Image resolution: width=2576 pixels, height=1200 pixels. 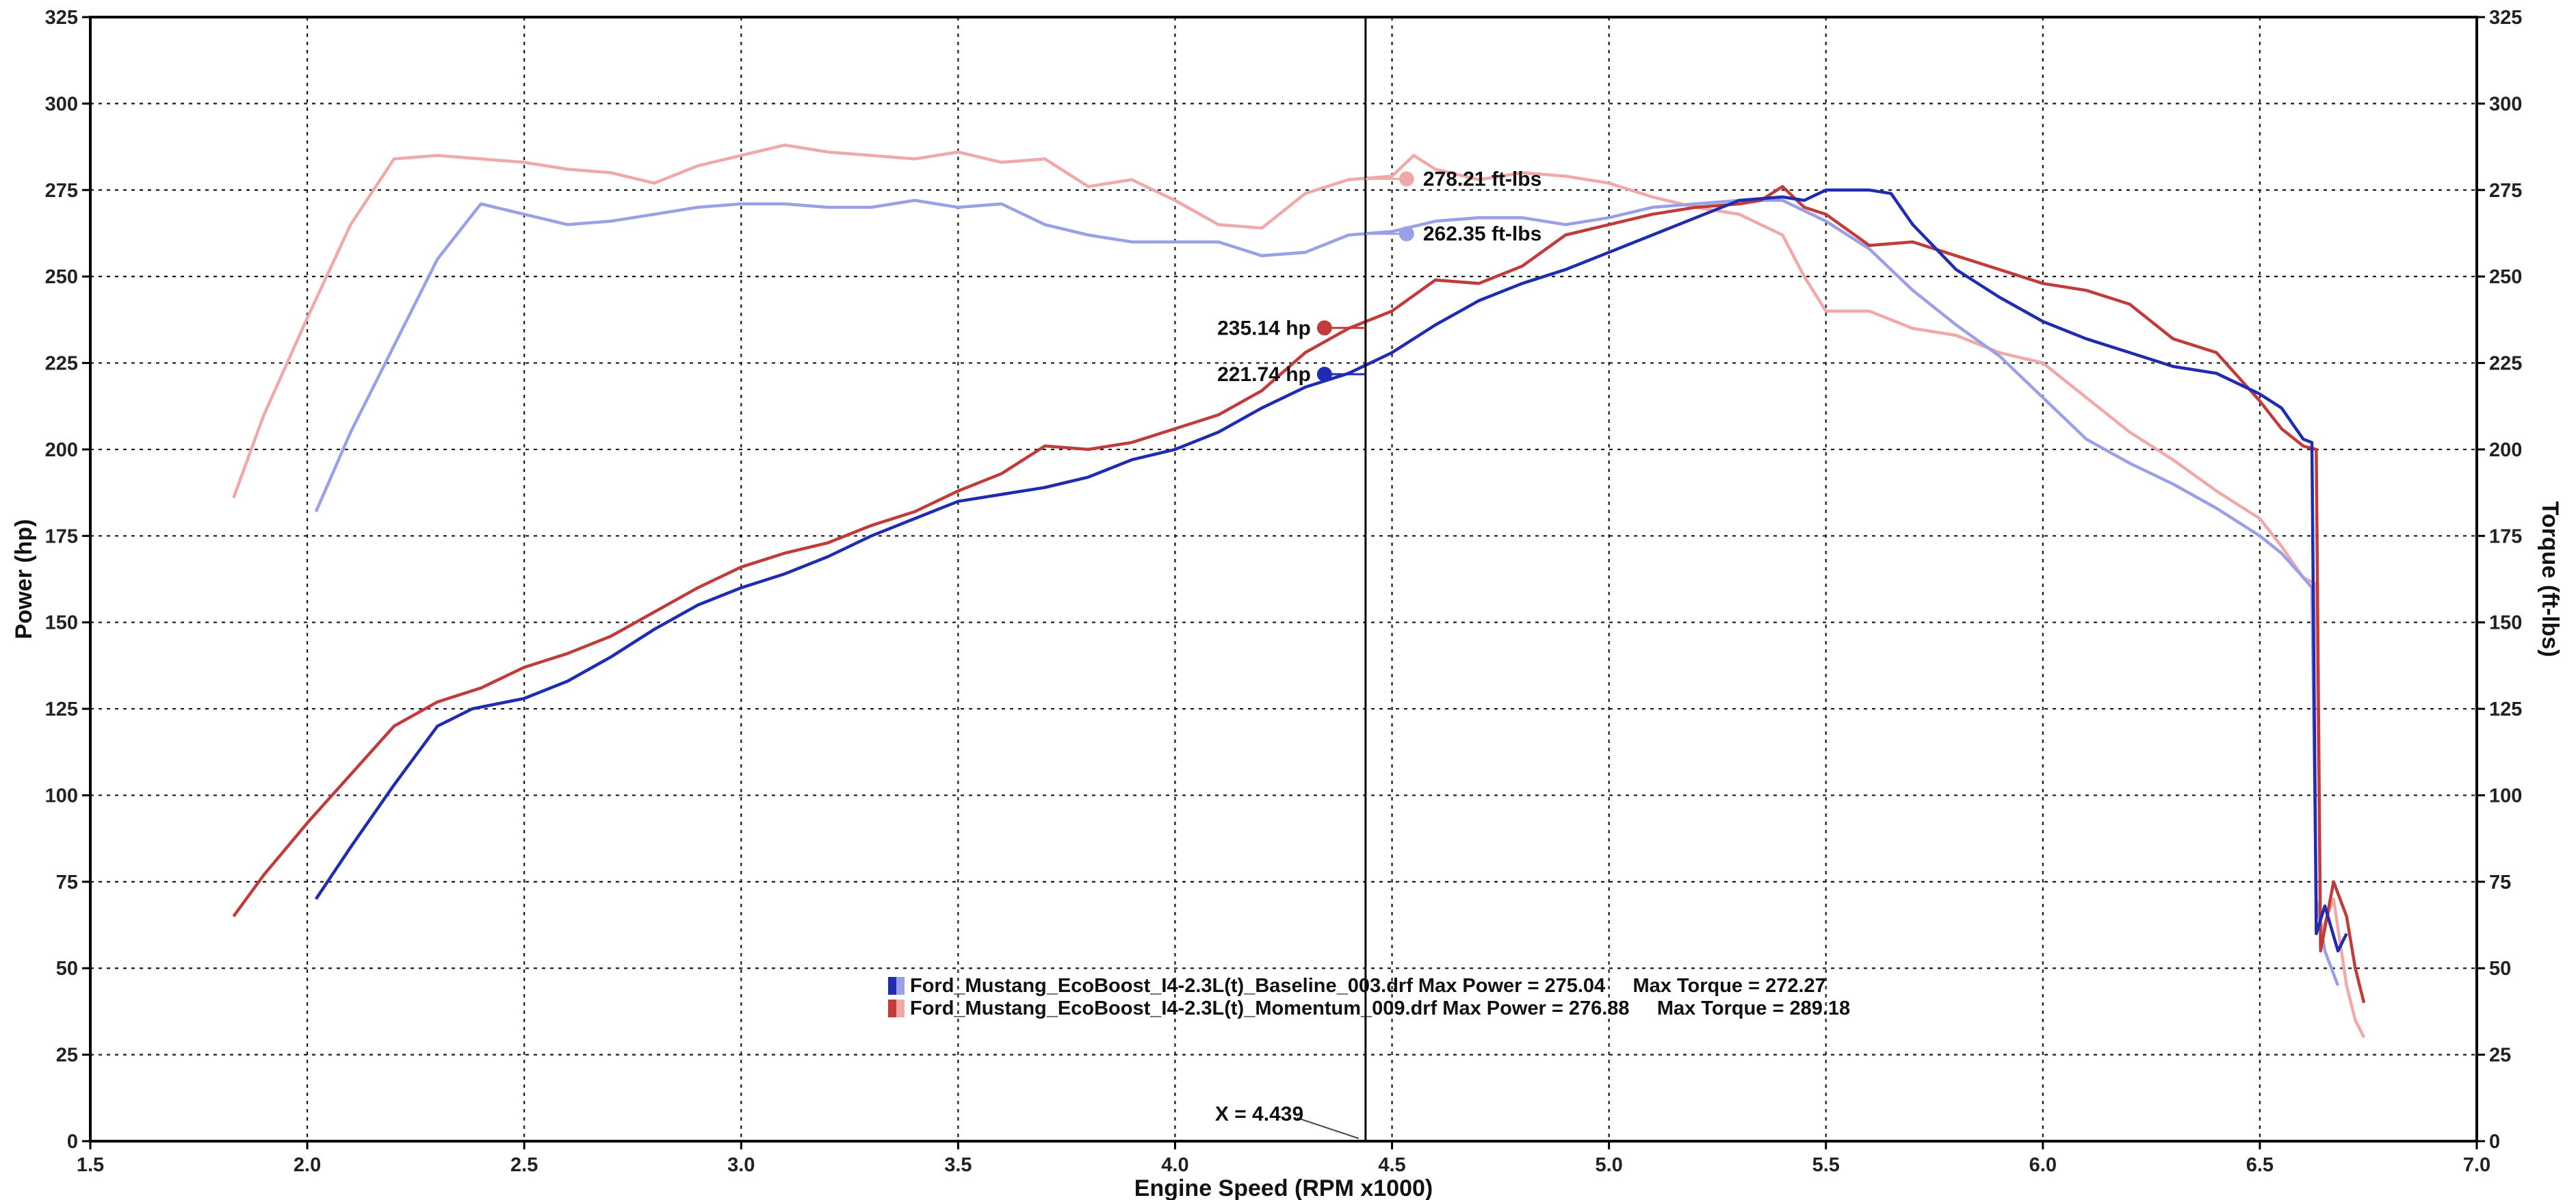 What do you see at coordinates (61, 536) in the screenshot?
I see `y-left-tick-label: 175` at bounding box center [61, 536].